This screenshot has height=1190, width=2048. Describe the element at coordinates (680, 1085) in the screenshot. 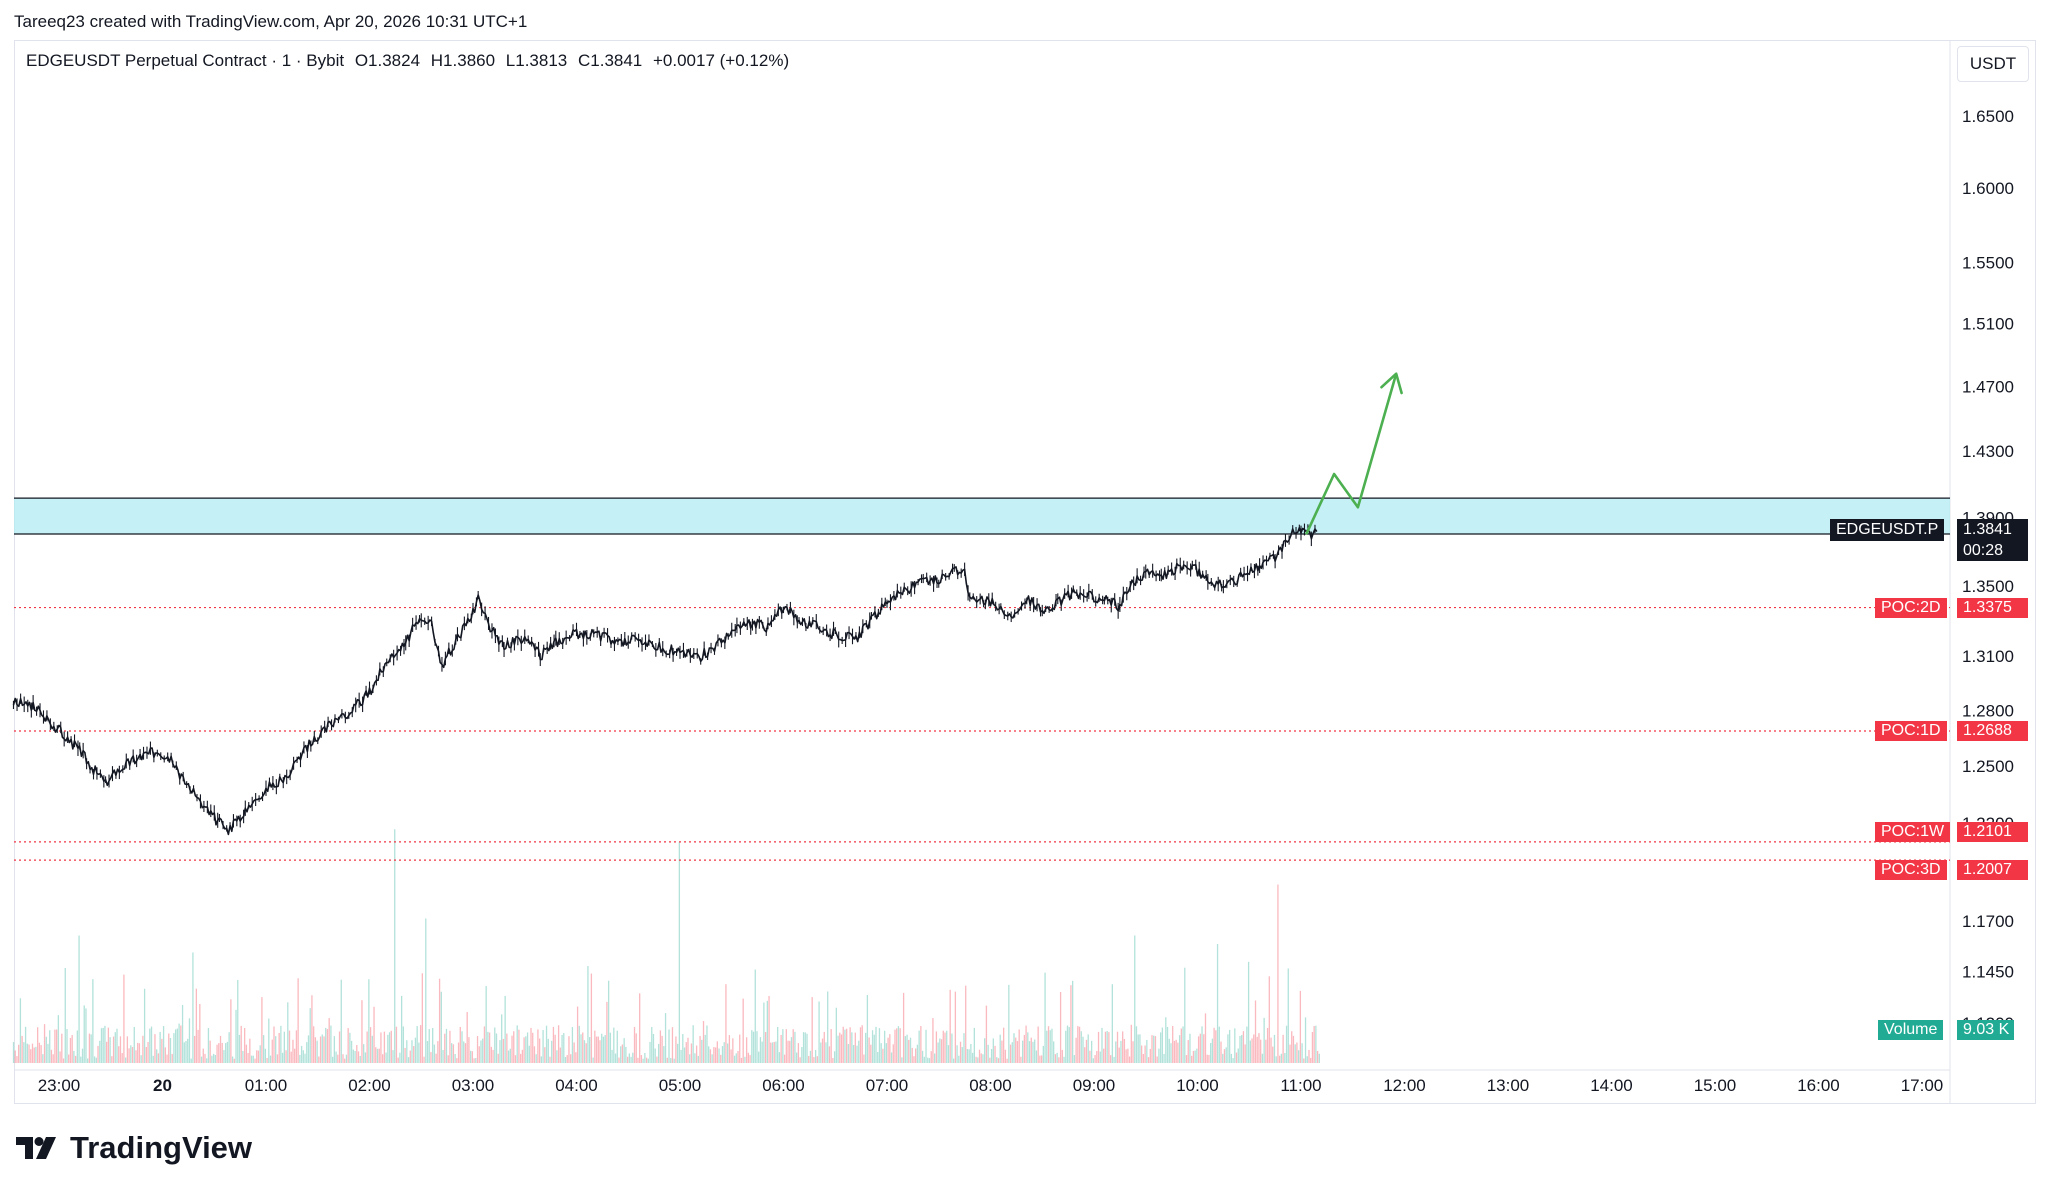

I see `time-tick-label: 05:00` at that location.